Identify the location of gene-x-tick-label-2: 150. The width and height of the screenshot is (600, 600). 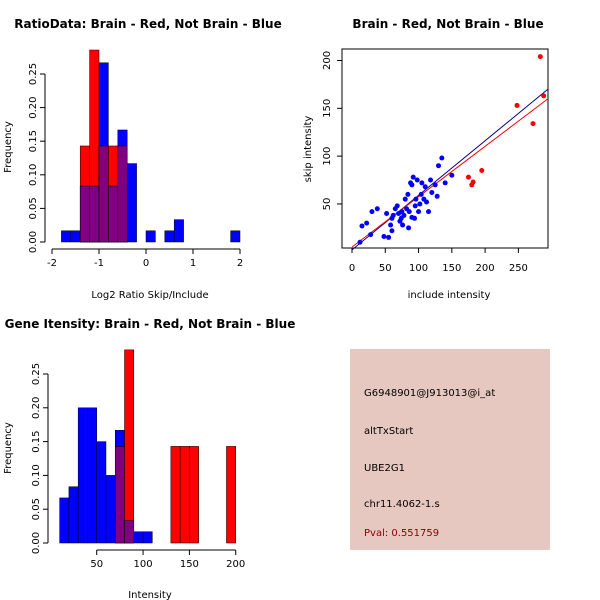
(189, 564).